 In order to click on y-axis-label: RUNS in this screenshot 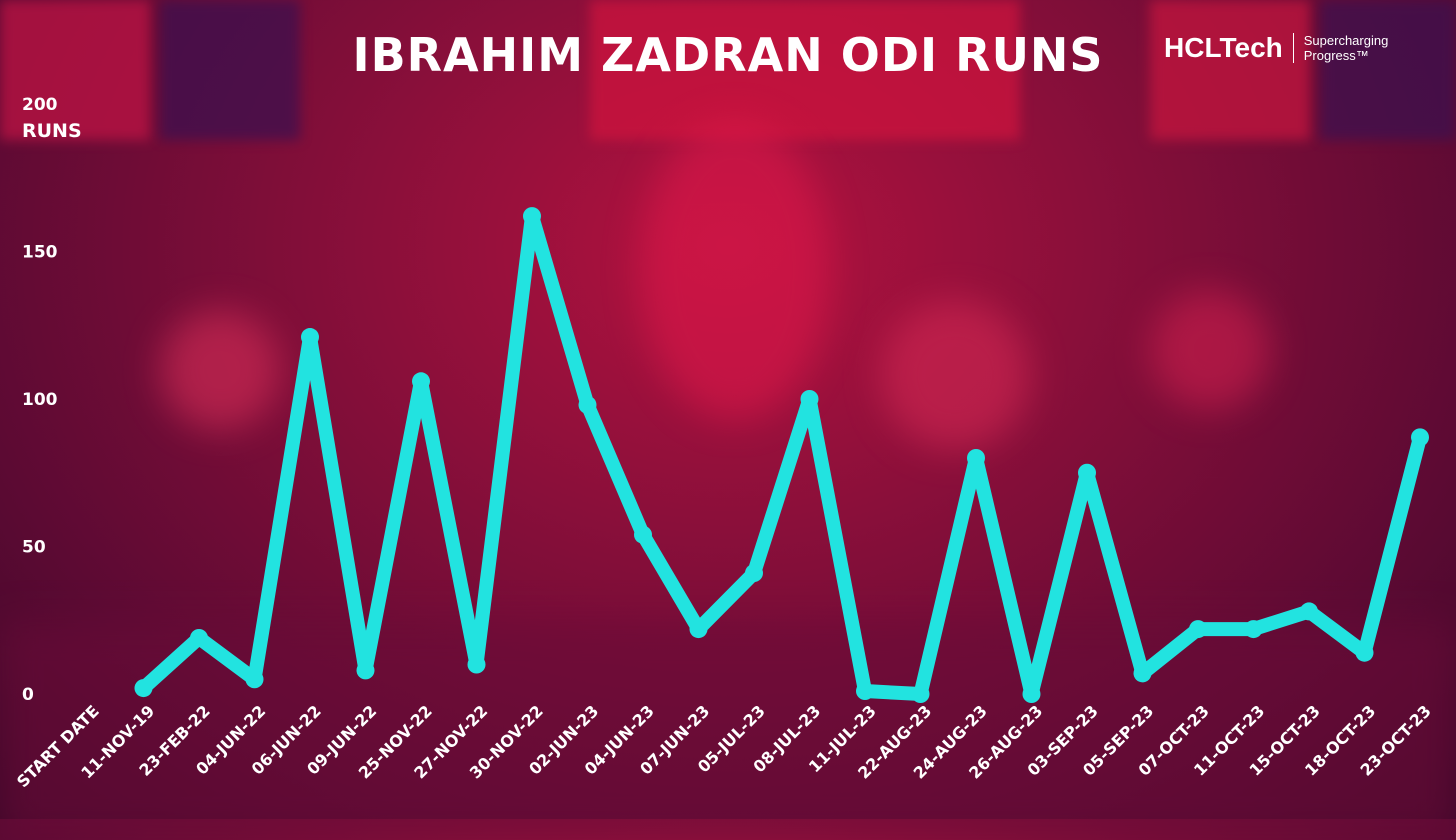, I will do `click(52, 131)`.